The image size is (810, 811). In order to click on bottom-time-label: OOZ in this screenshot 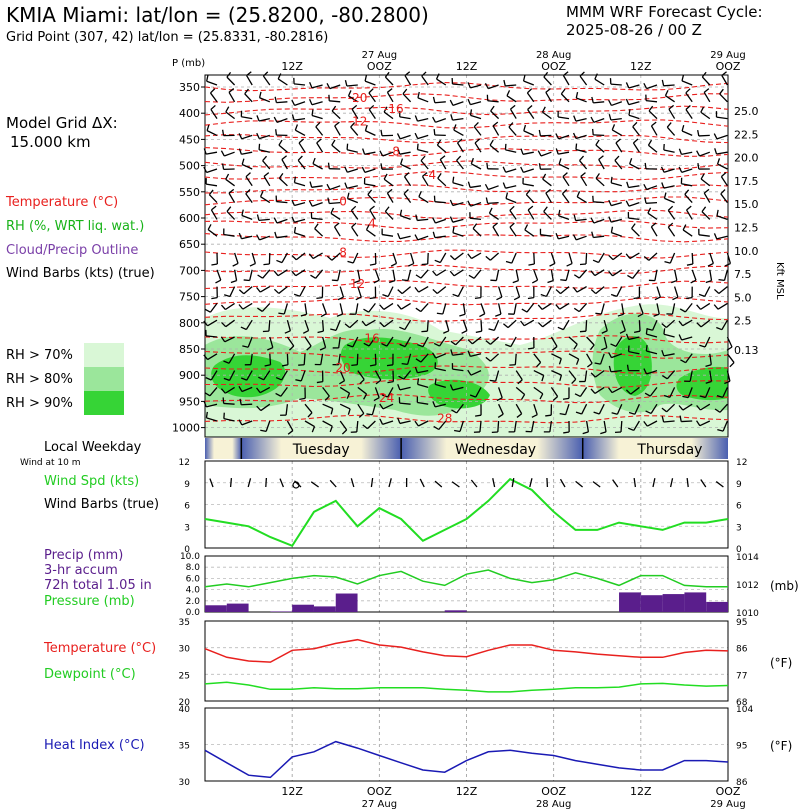, I will do `click(553, 791)`.